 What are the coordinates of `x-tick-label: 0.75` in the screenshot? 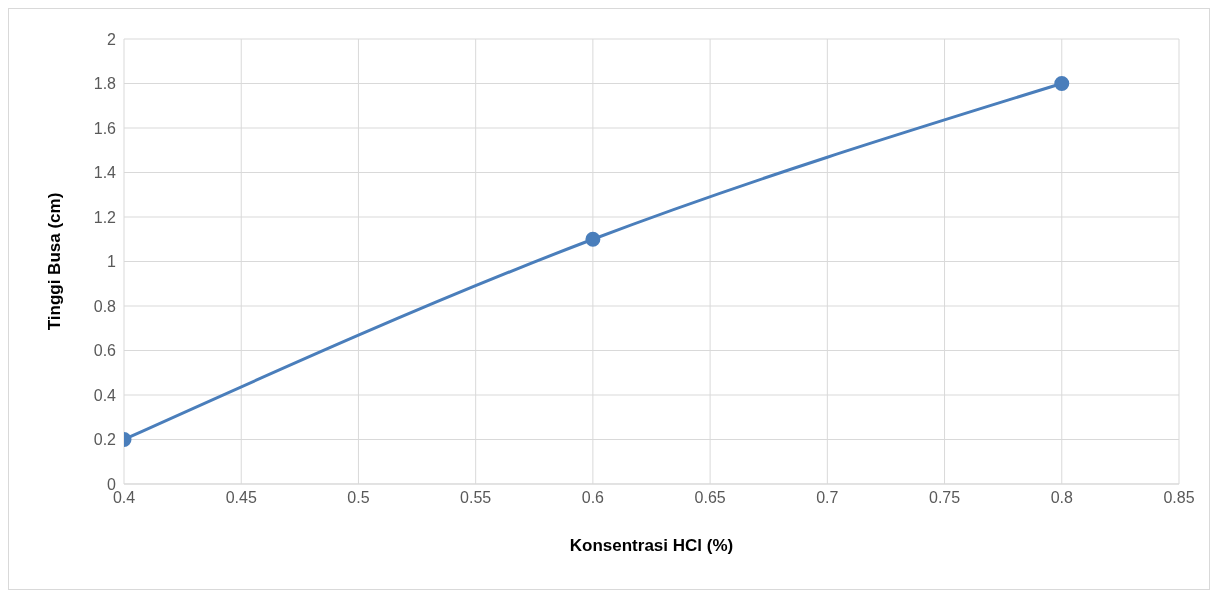 It's located at (944, 498).